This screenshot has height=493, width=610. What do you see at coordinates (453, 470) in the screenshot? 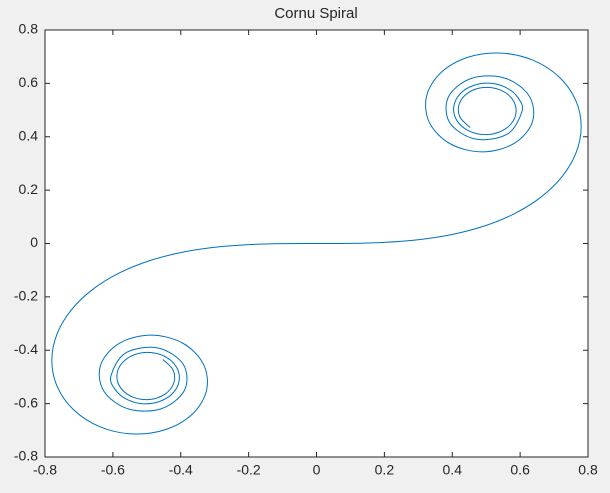
I see `x-tick-label: 0.4` at bounding box center [453, 470].